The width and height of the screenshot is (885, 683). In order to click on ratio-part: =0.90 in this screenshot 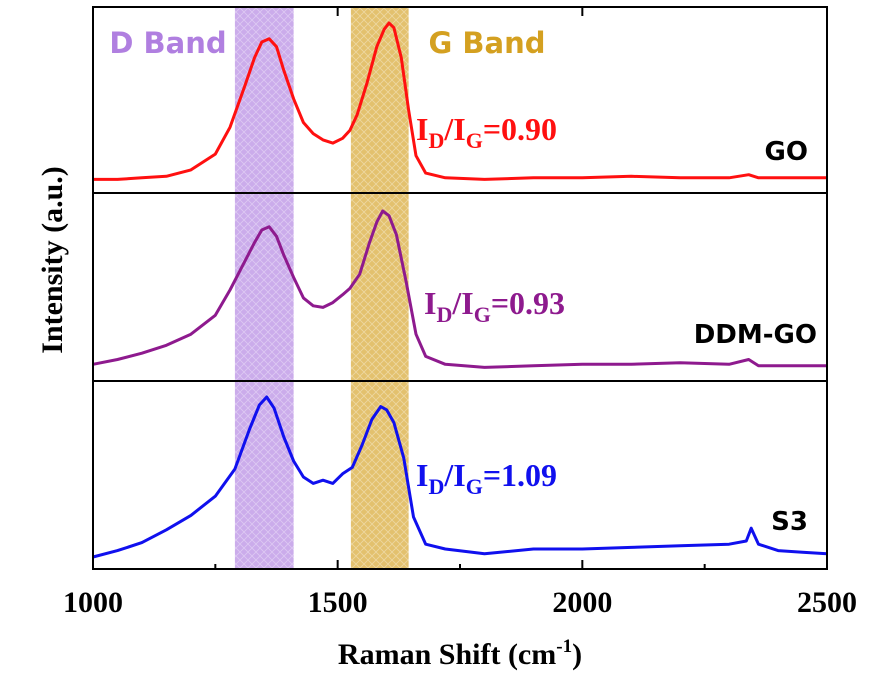, I will do `click(520, 129)`.